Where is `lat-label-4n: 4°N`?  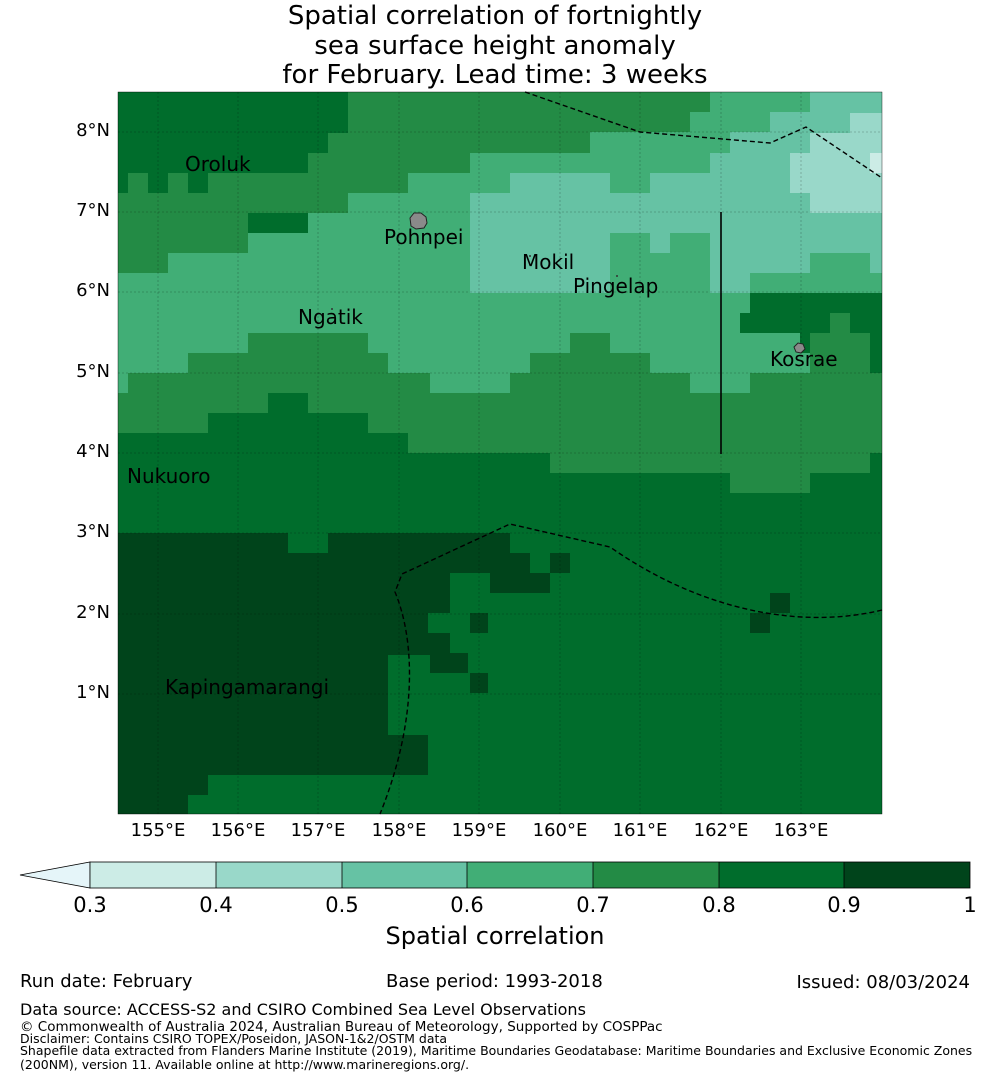
lat-label-4n: 4°N is located at coordinates (93, 451).